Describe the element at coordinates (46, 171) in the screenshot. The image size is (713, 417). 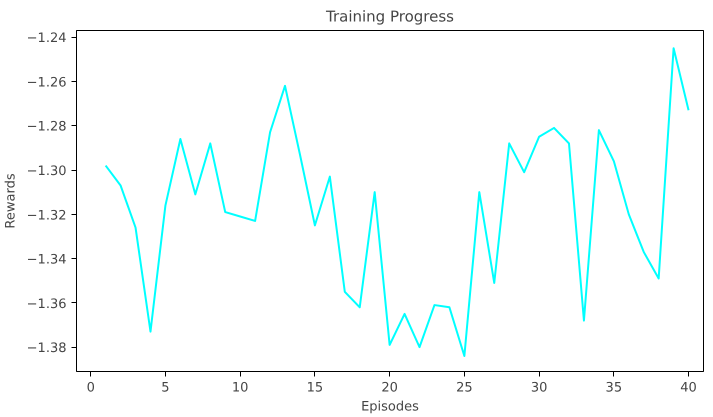
I see `y-tick-label: −1.30` at that location.